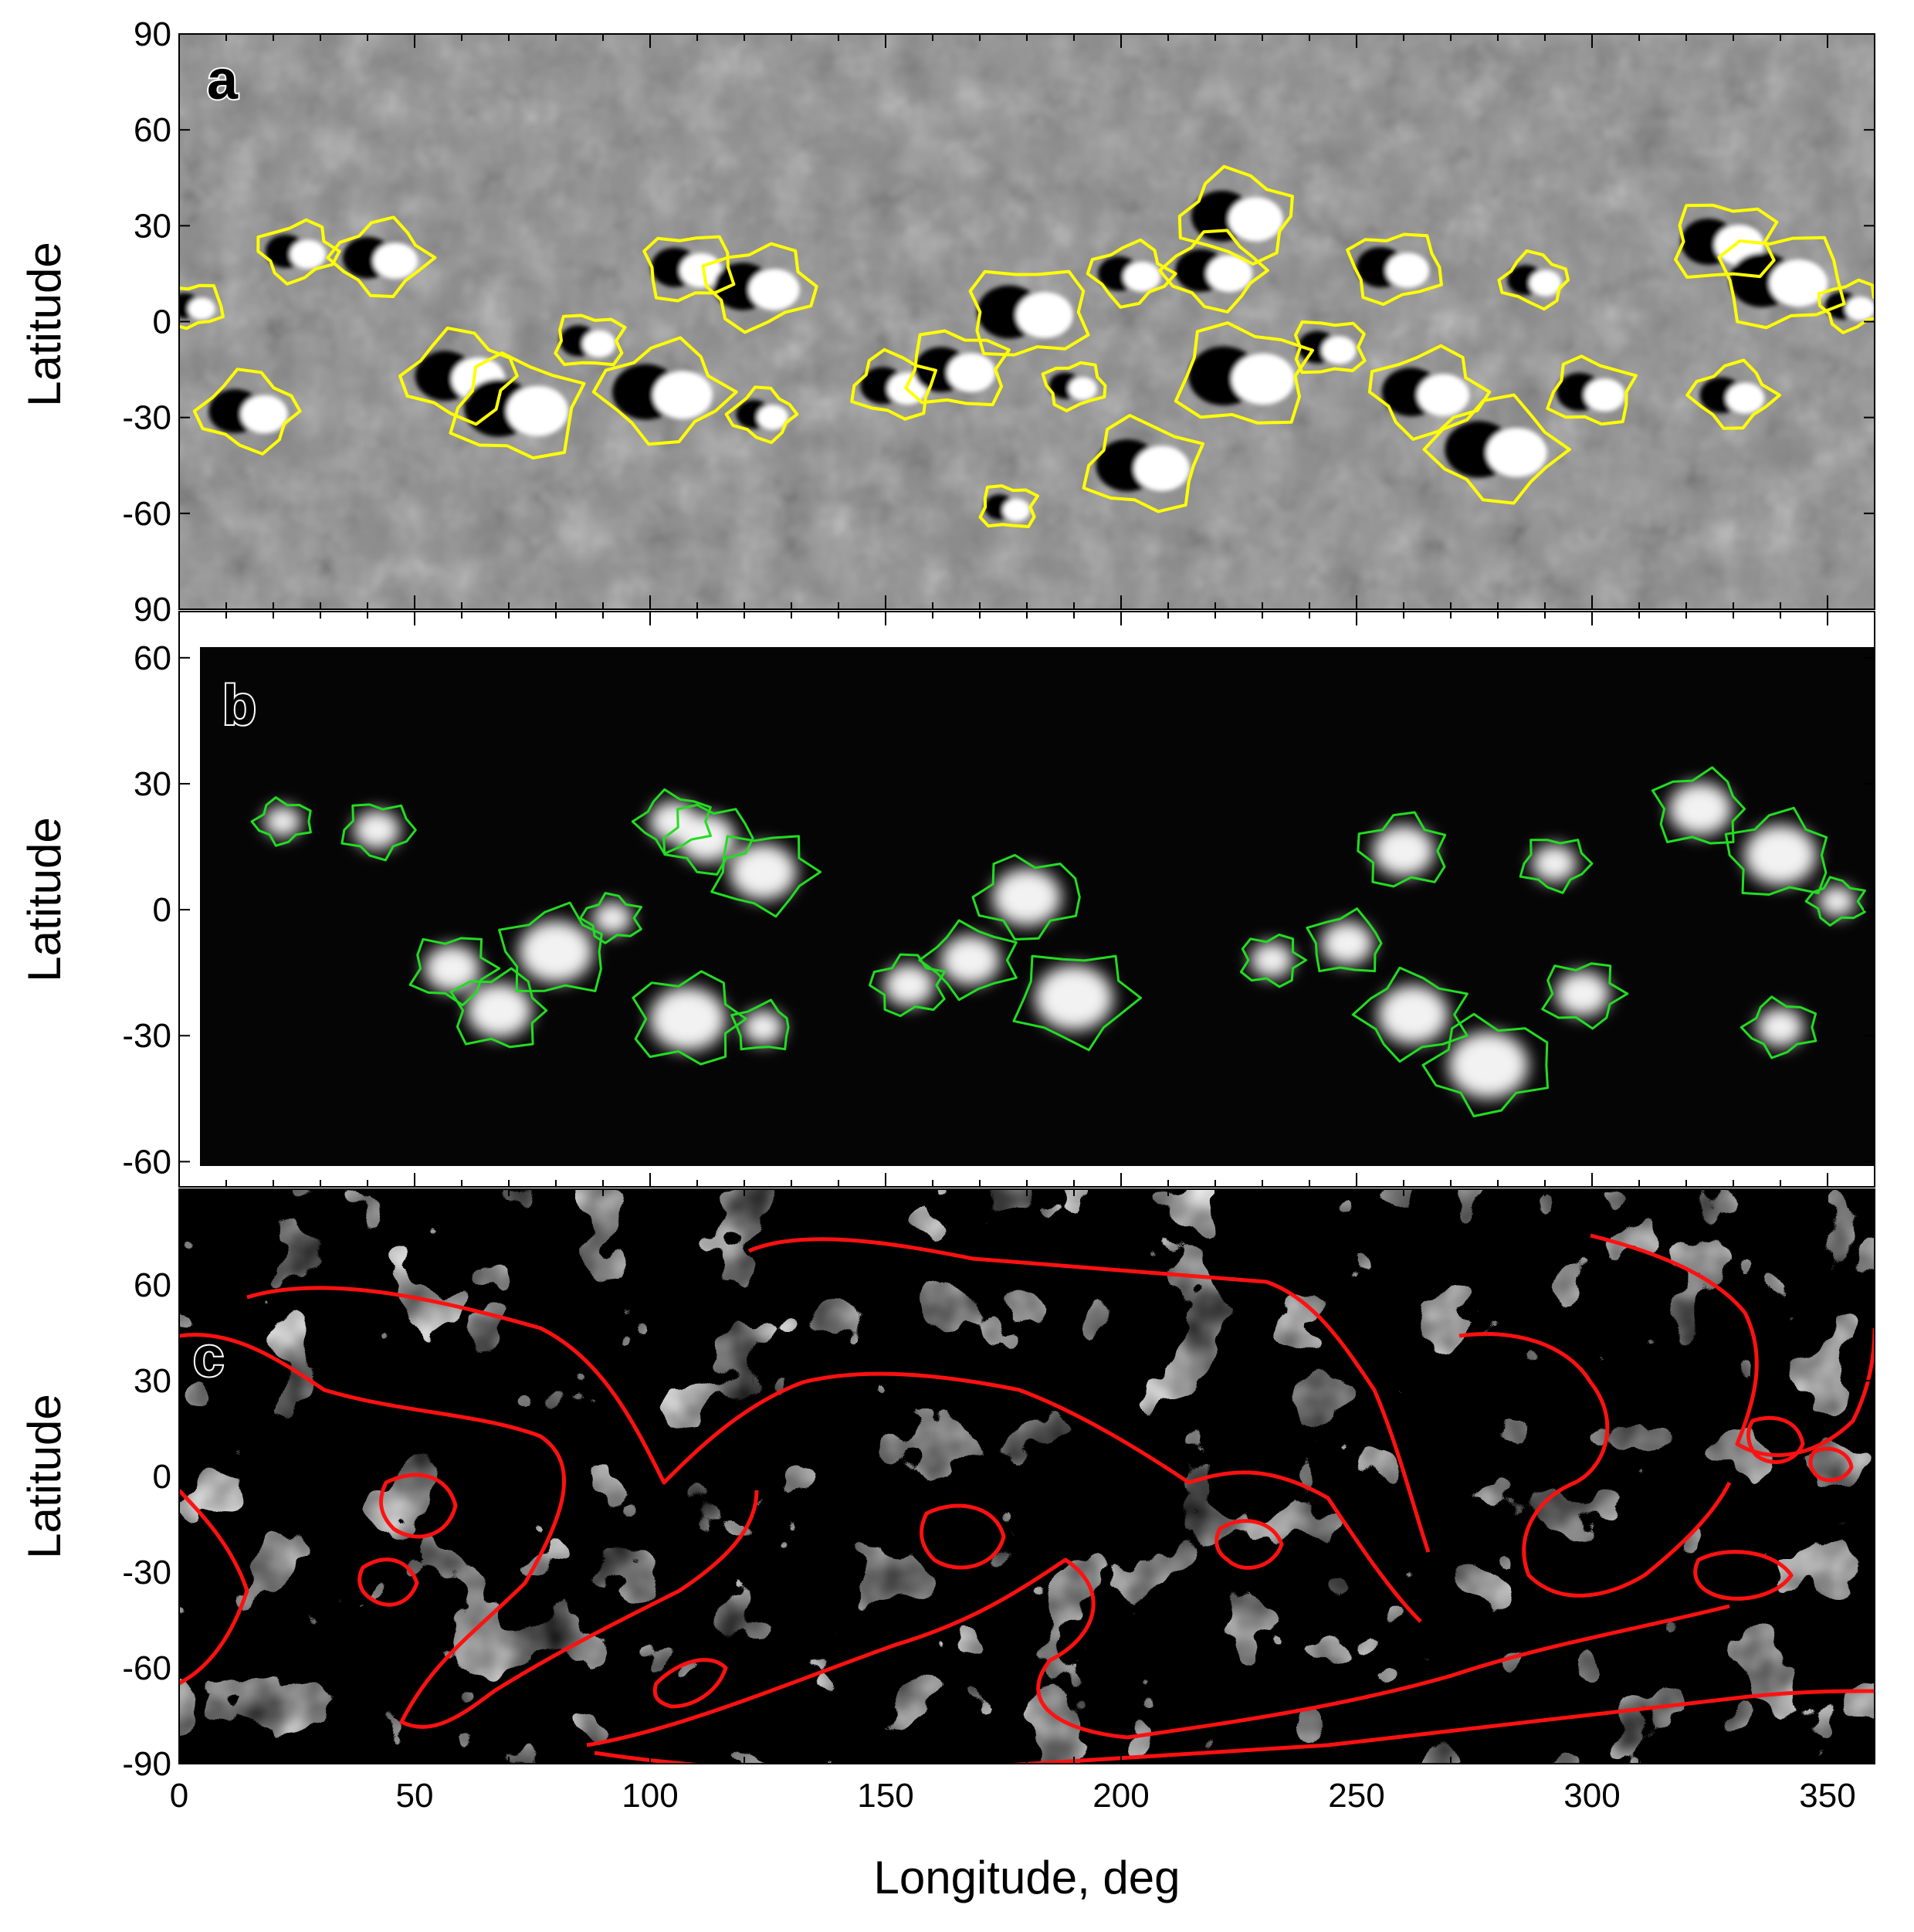  Describe the element at coordinates (1732, 1345) in the screenshot. I see `panel-c-contour-far-east` at that location.